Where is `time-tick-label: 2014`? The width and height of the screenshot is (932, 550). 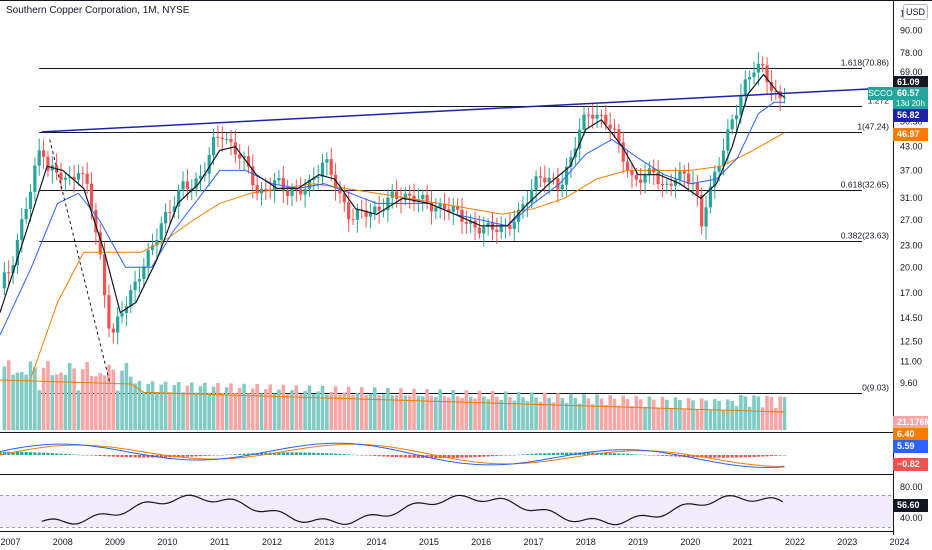 time-tick-label: 2014 is located at coordinates (377, 542).